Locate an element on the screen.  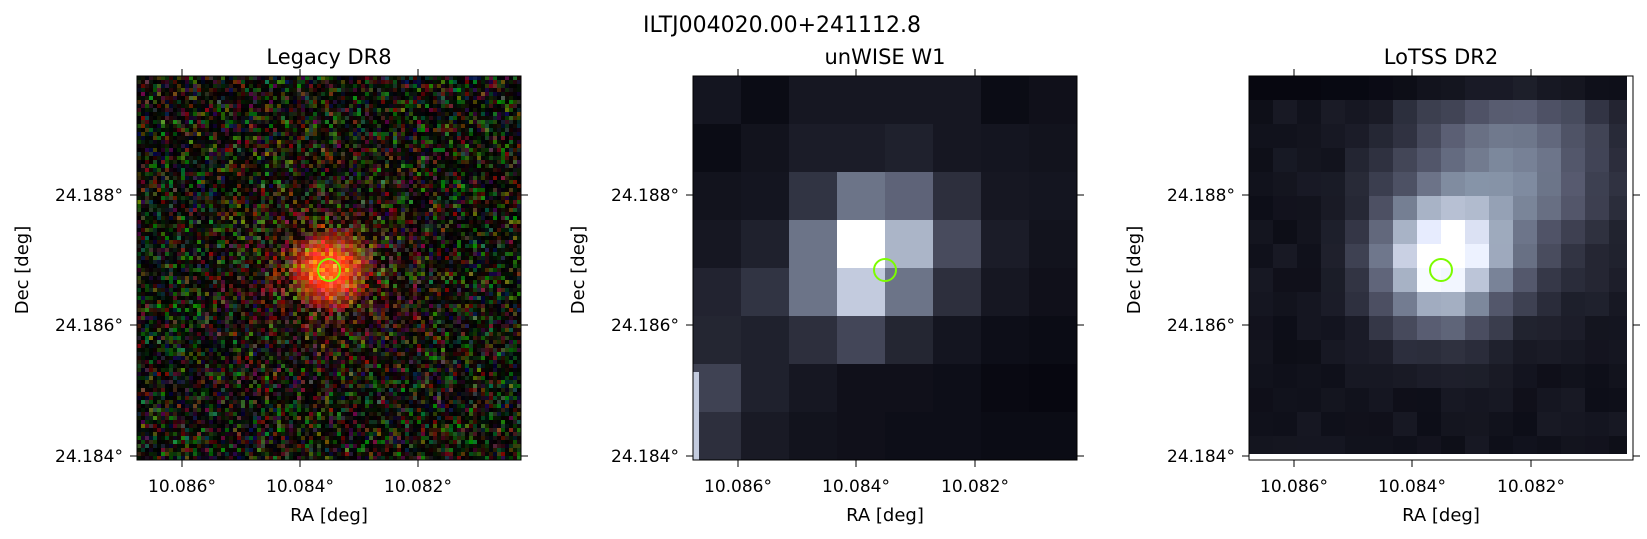
panel-title: unWISE W1 is located at coordinates (885, 57).